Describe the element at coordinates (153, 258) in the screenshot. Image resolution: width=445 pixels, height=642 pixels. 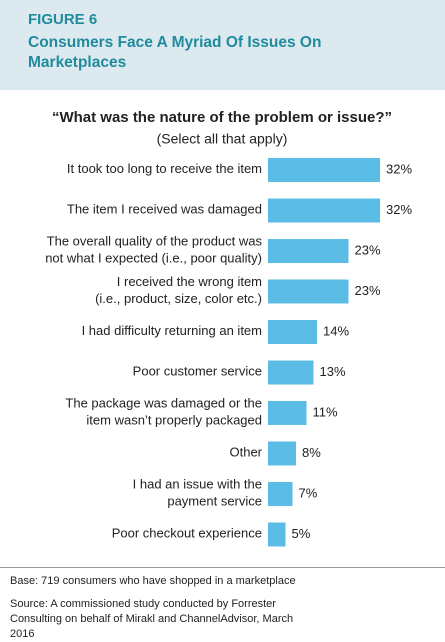
I see `category-line: not what I expected (i.e., poor quality)` at that location.